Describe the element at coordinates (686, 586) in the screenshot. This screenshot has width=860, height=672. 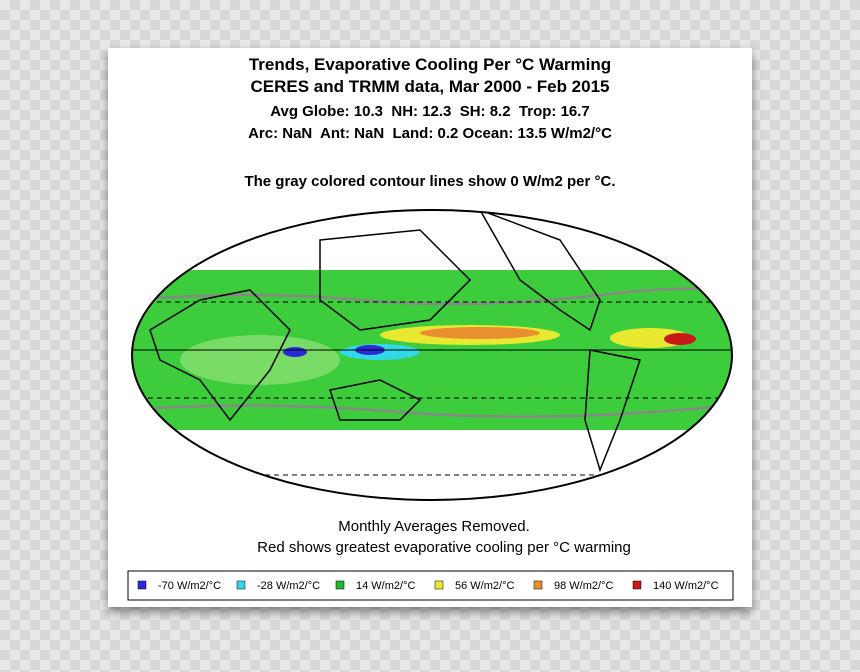
I see `legend-label: 140 W/m2/°C` at that location.